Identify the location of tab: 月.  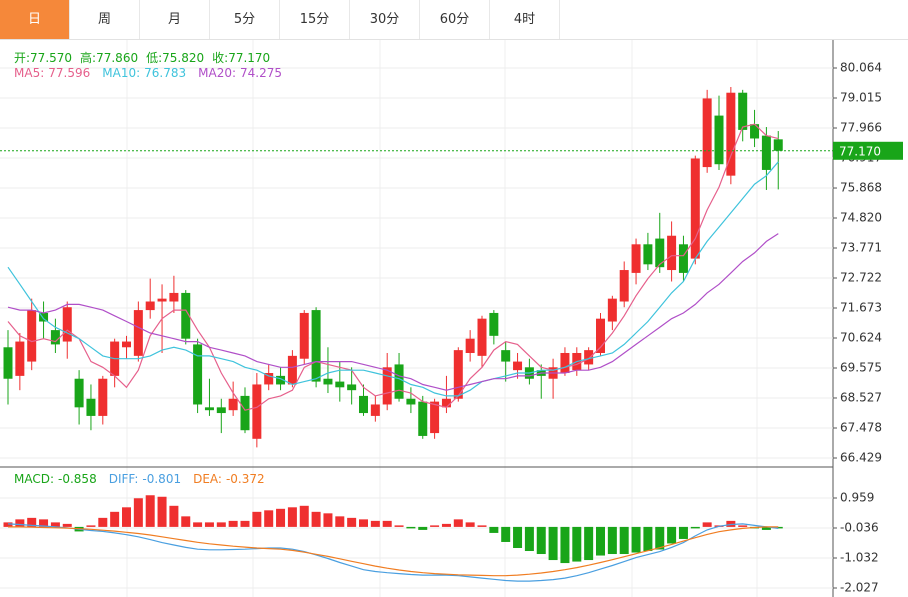
(175, 19).